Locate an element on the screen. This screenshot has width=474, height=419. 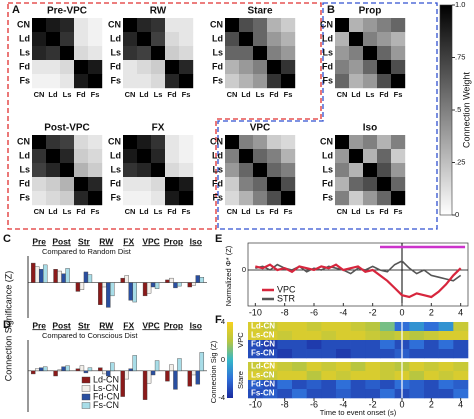
category-label: Prop is located at coordinates (173, 325).